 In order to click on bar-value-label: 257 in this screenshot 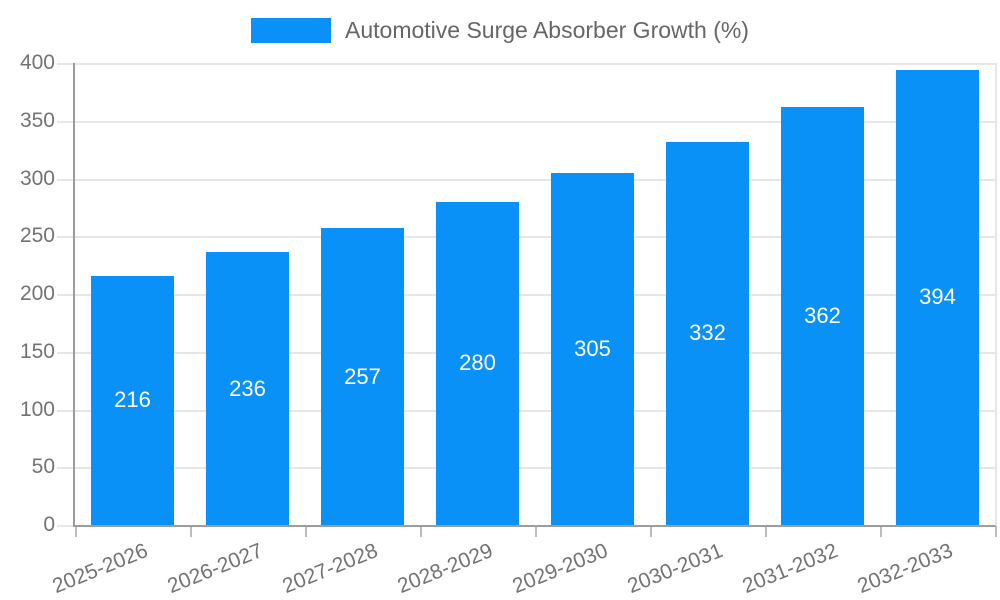, I will do `click(362, 376)`.